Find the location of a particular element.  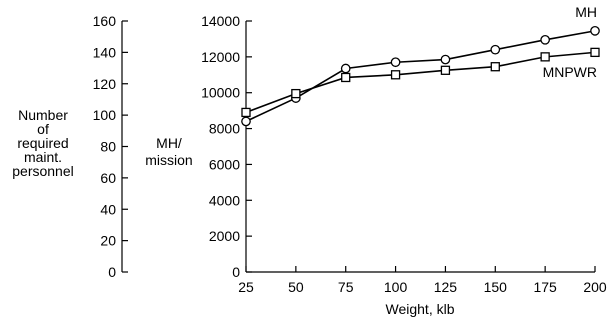

x-axis-tick-label: 150 is located at coordinates (496, 287).